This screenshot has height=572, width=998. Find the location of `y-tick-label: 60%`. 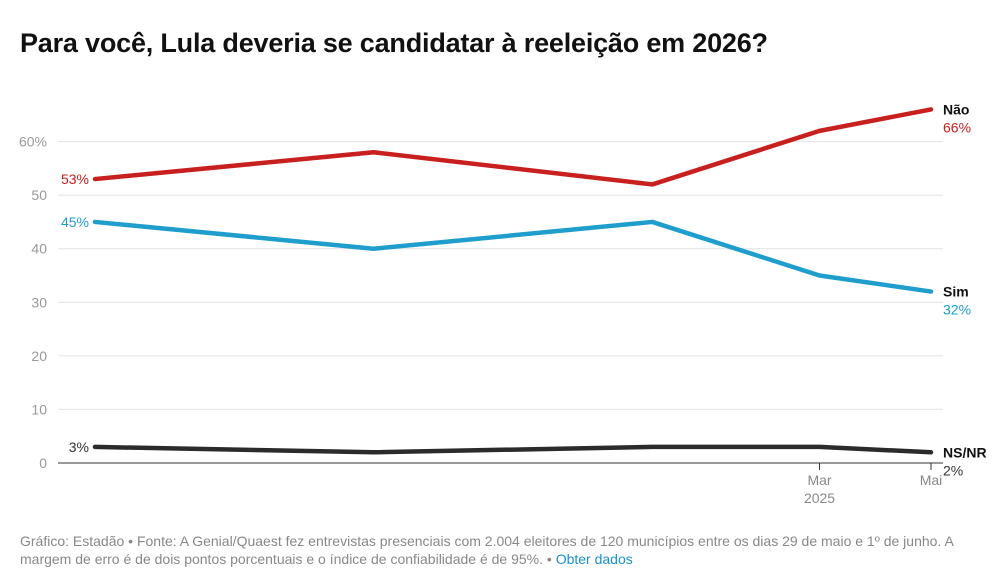

y-tick-label: 60% is located at coordinates (33, 142).